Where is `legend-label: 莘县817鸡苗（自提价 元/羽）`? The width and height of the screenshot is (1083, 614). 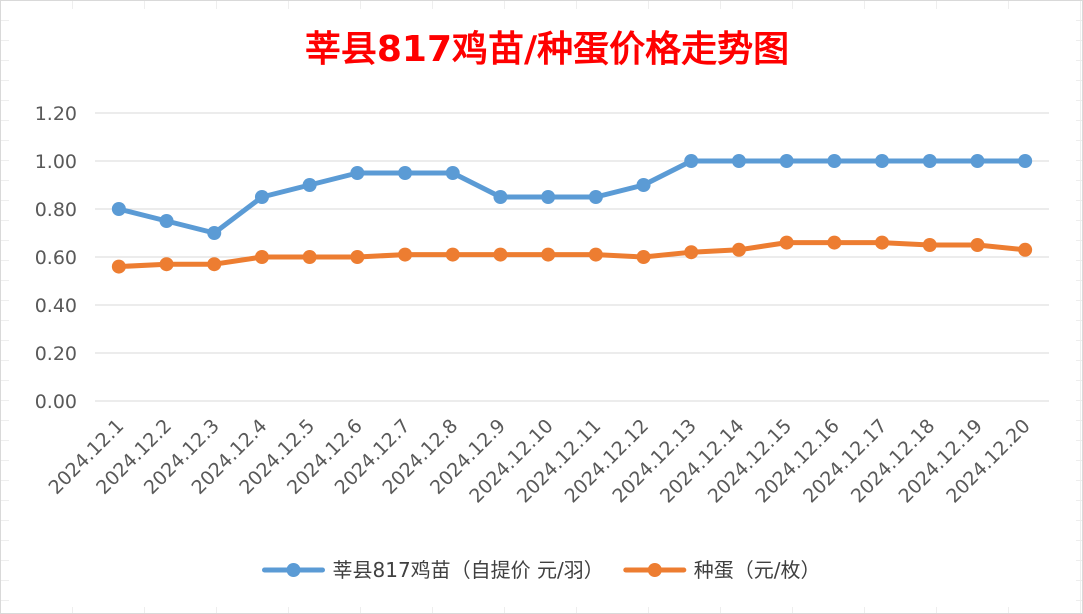 legend-label: 莘县817鸡苗（自提价 元/羽） is located at coordinates (468, 570).